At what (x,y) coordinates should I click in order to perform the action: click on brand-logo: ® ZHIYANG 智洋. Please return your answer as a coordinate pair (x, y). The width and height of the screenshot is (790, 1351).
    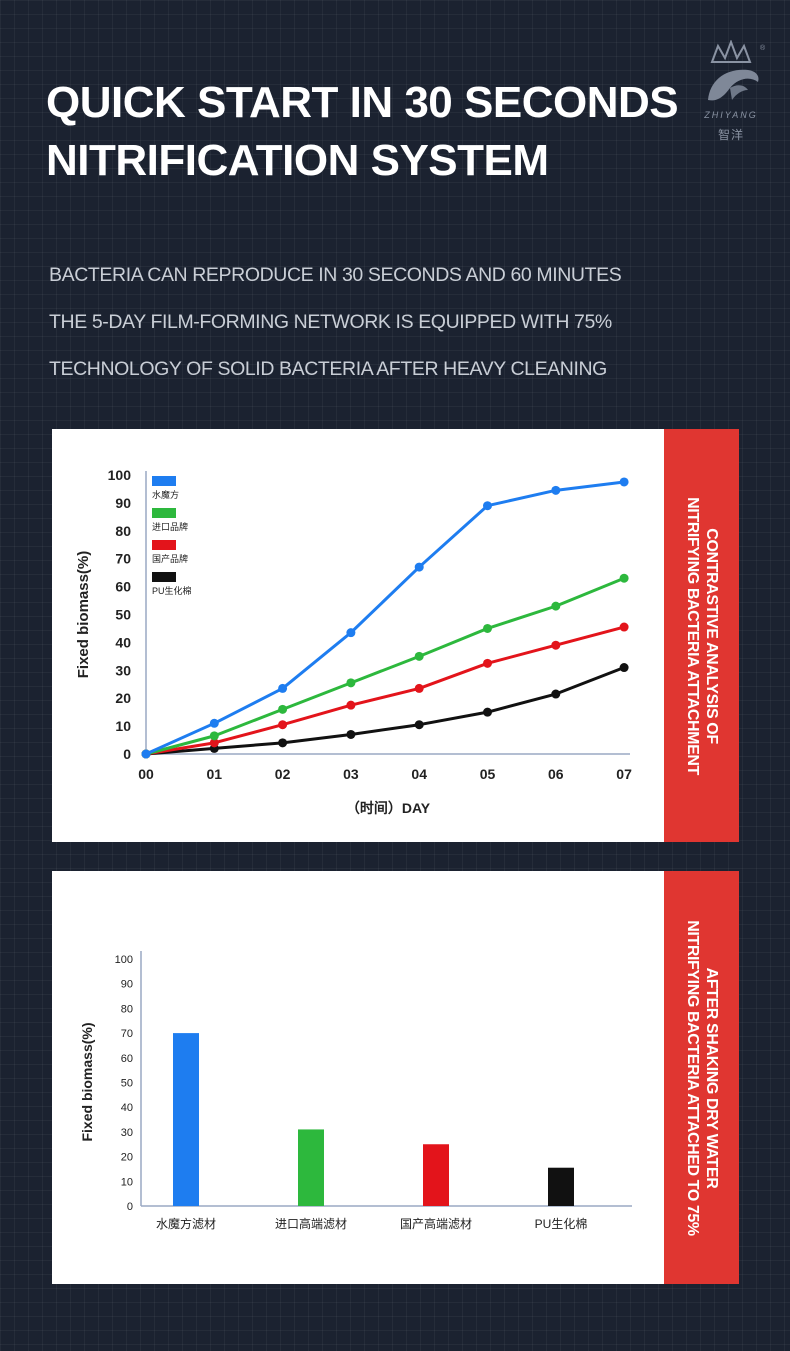
    Looking at the image, I should click on (731, 92).